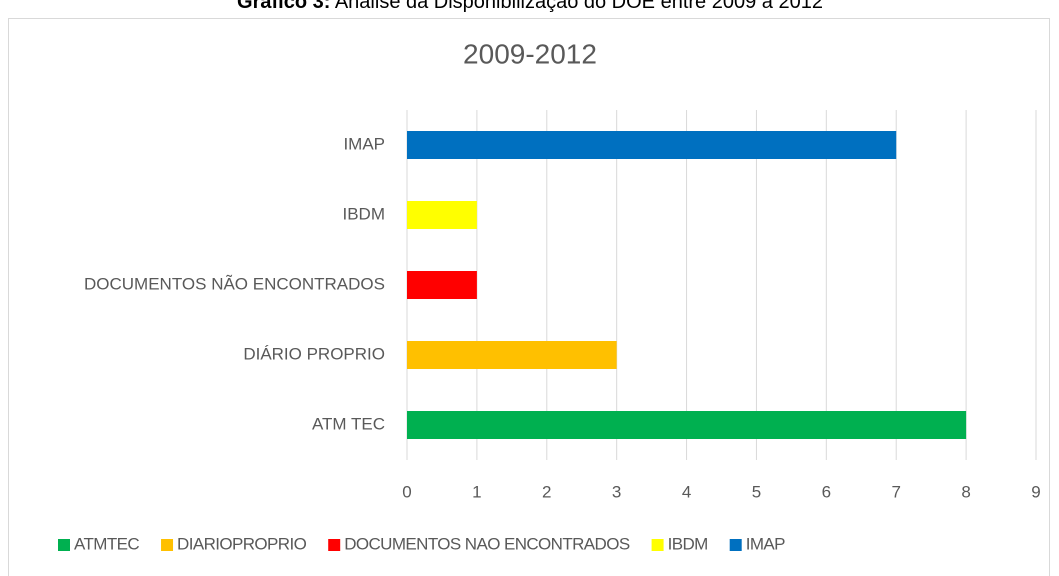 The width and height of the screenshot is (1059, 576). Describe the element at coordinates (364, 213) in the screenshot. I see `y-tick-label: IBDM` at that location.